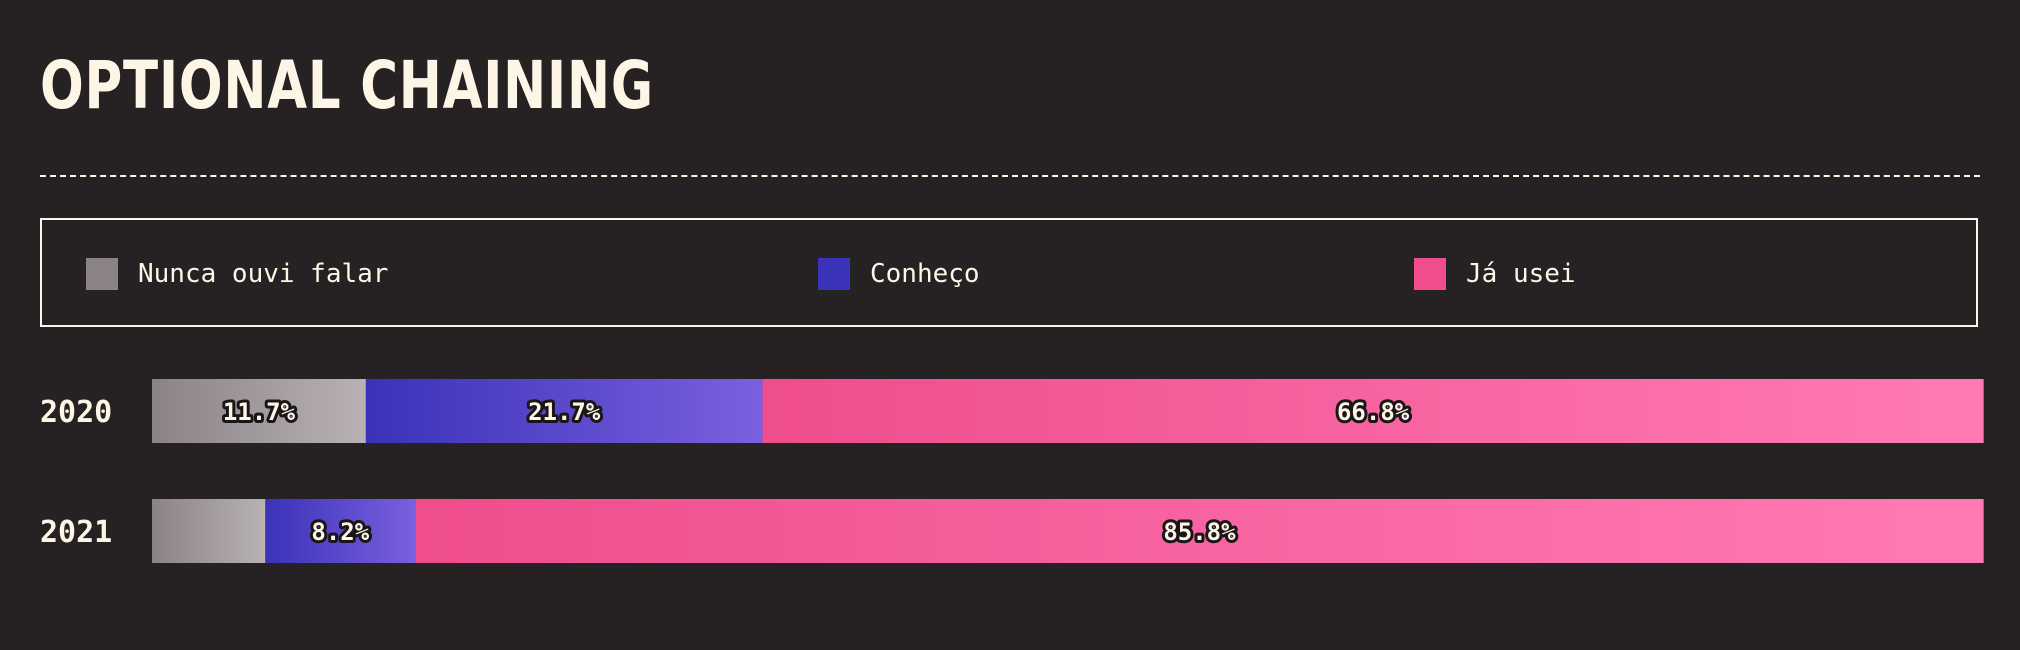  What do you see at coordinates (834, 274) in the screenshot?
I see `legend-swatch-conheco` at bounding box center [834, 274].